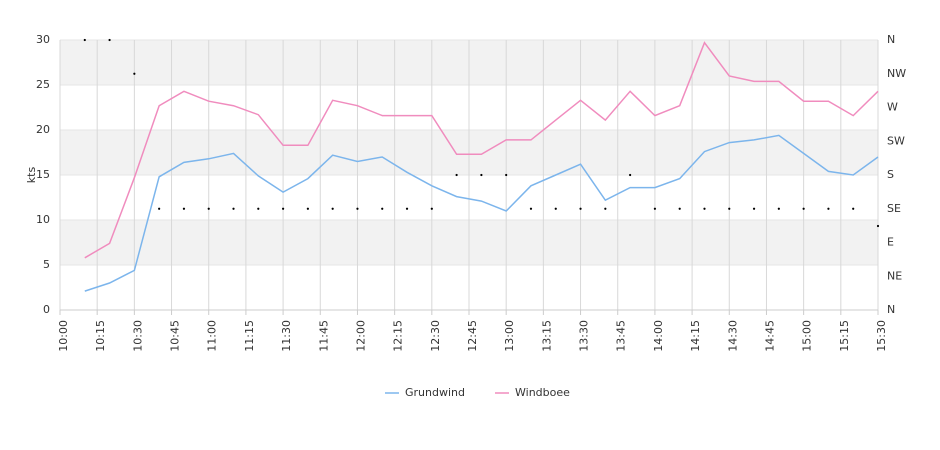 Image resolution: width=940 pixels, height=450 pixels. What do you see at coordinates (896, 140) in the screenshot?
I see `y2-tick-label: SW` at bounding box center [896, 140].